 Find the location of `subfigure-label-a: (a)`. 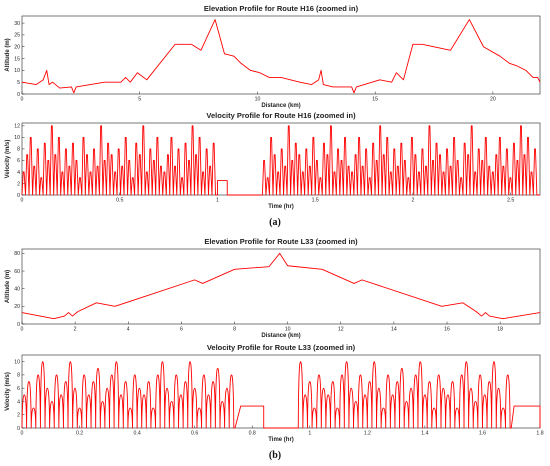

subfigure-label-a: (a) is located at coordinates (275, 222).